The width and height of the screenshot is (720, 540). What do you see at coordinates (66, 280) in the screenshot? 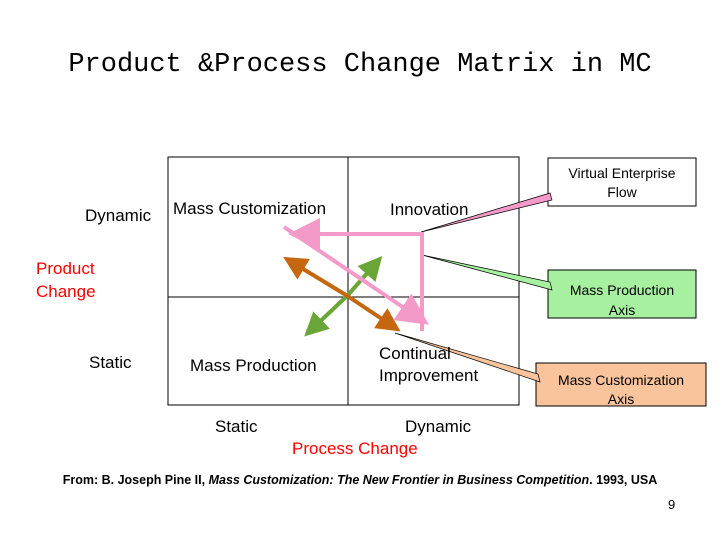
I see `y-axis-label: Product Change` at bounding box center [66, 280].